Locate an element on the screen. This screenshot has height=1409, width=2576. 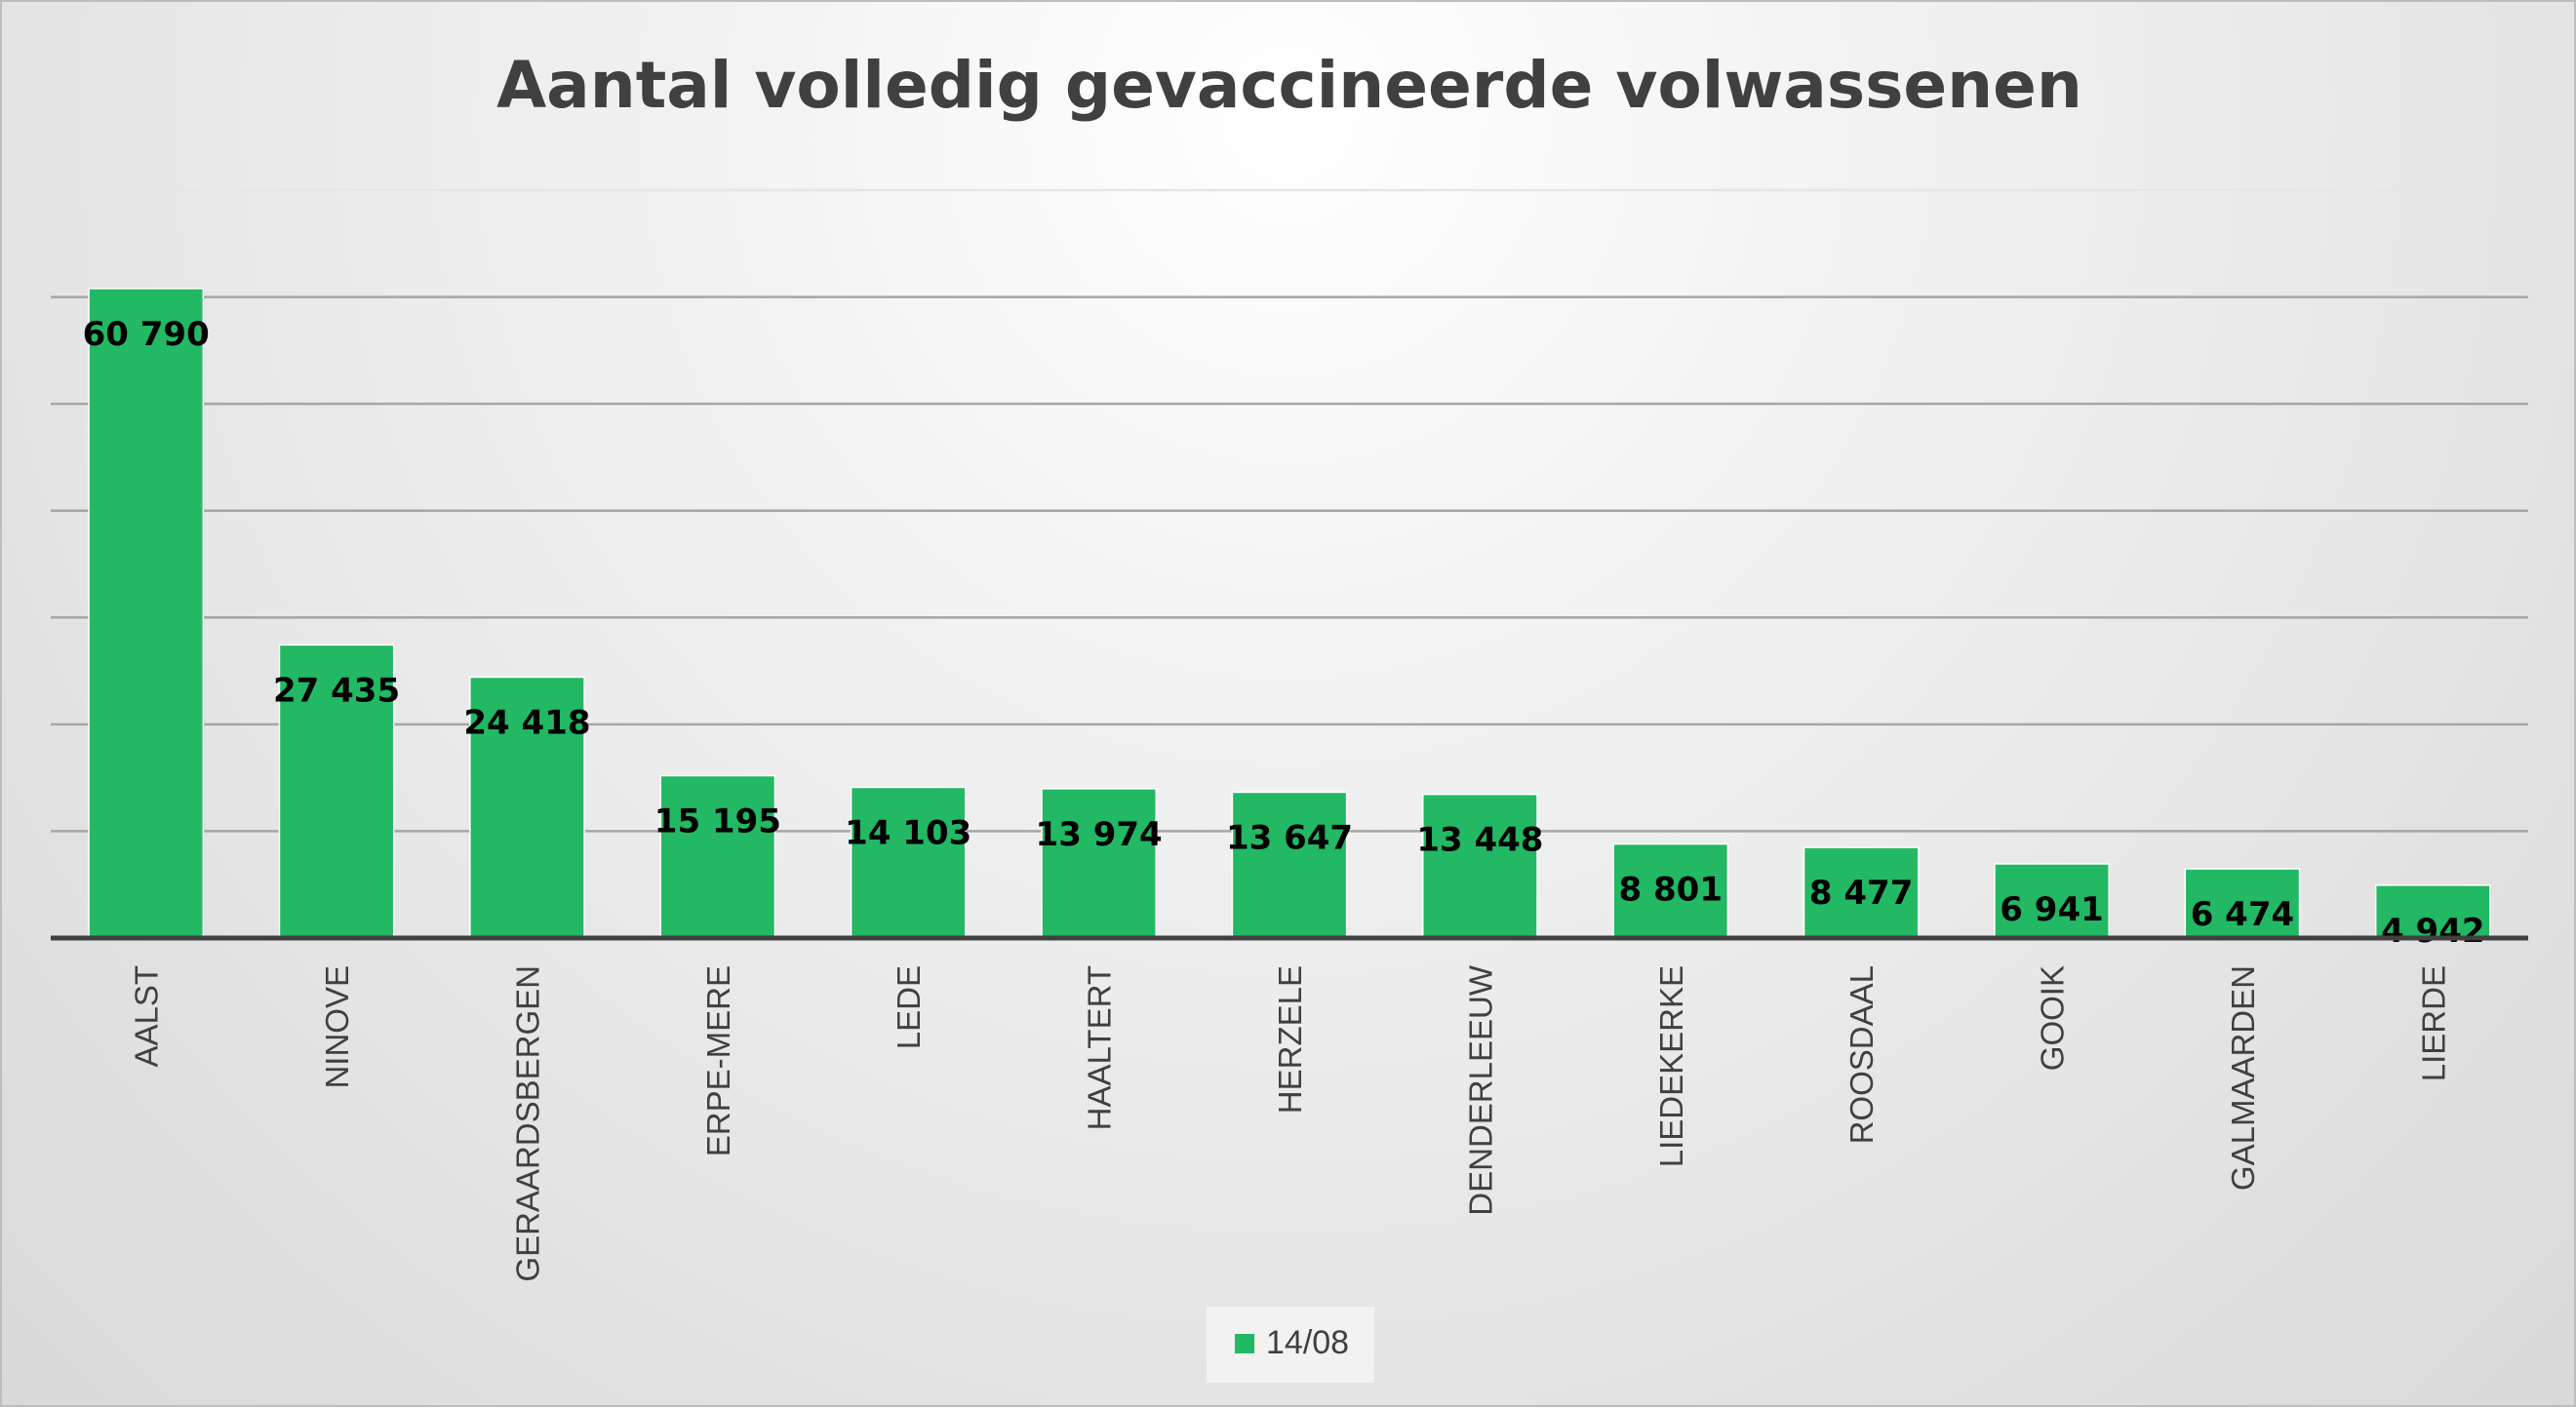
legend-background is located at coordinates (1290, 1345).